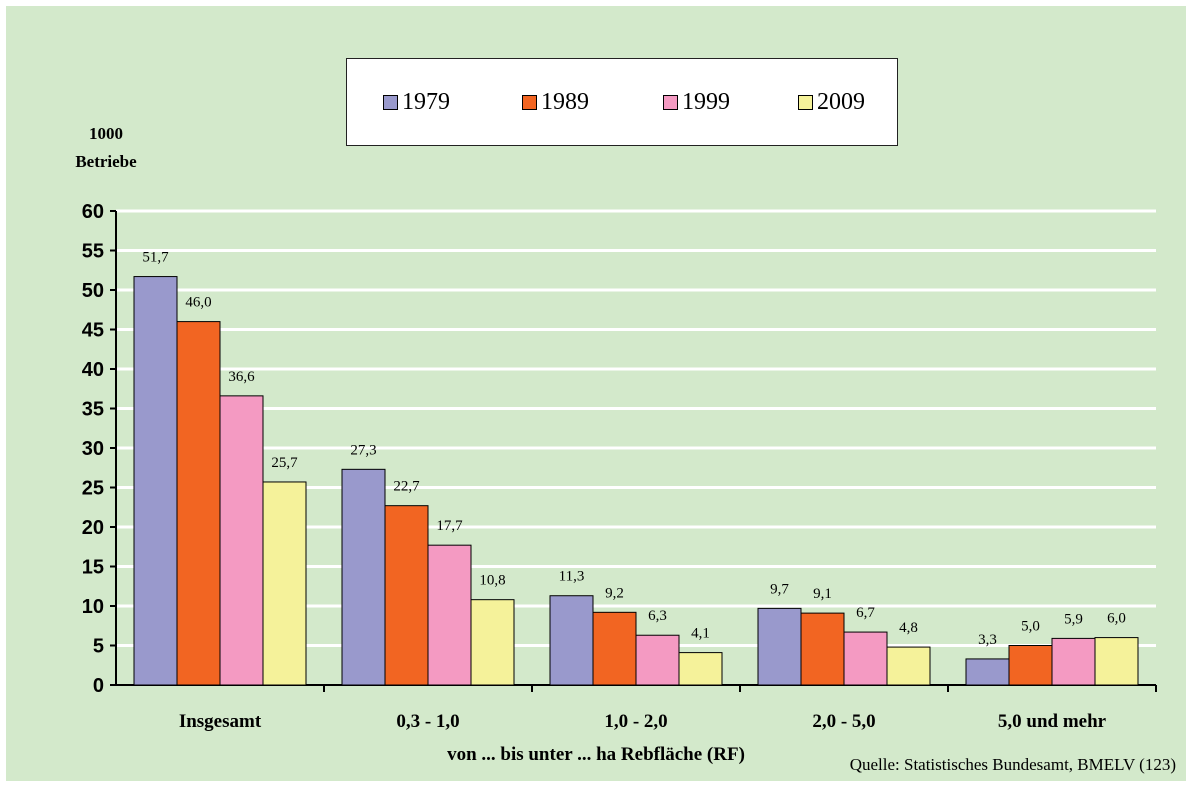 The width and height of the screenshot is (1192, 787). I want to click on y-unit-label-line1: 1000, so click(106, 133).